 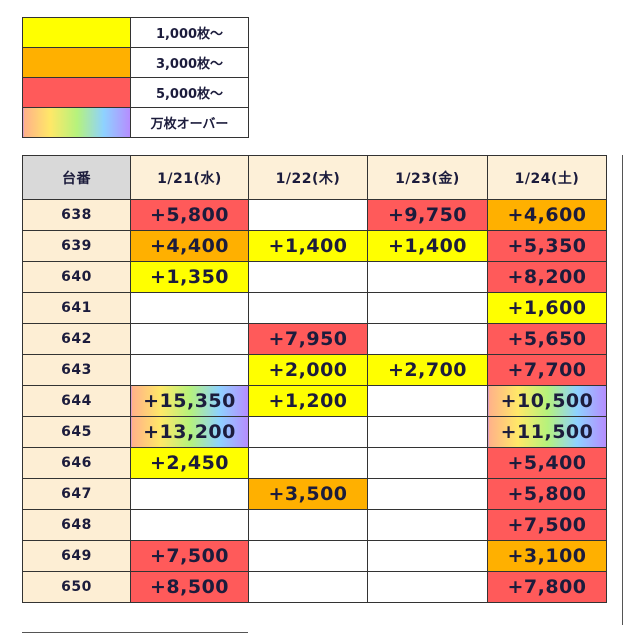 What do you see at coordinates (547, 277) in the screenshot?
I see `value-cell: +8,200` at bounding box center [547, 277].